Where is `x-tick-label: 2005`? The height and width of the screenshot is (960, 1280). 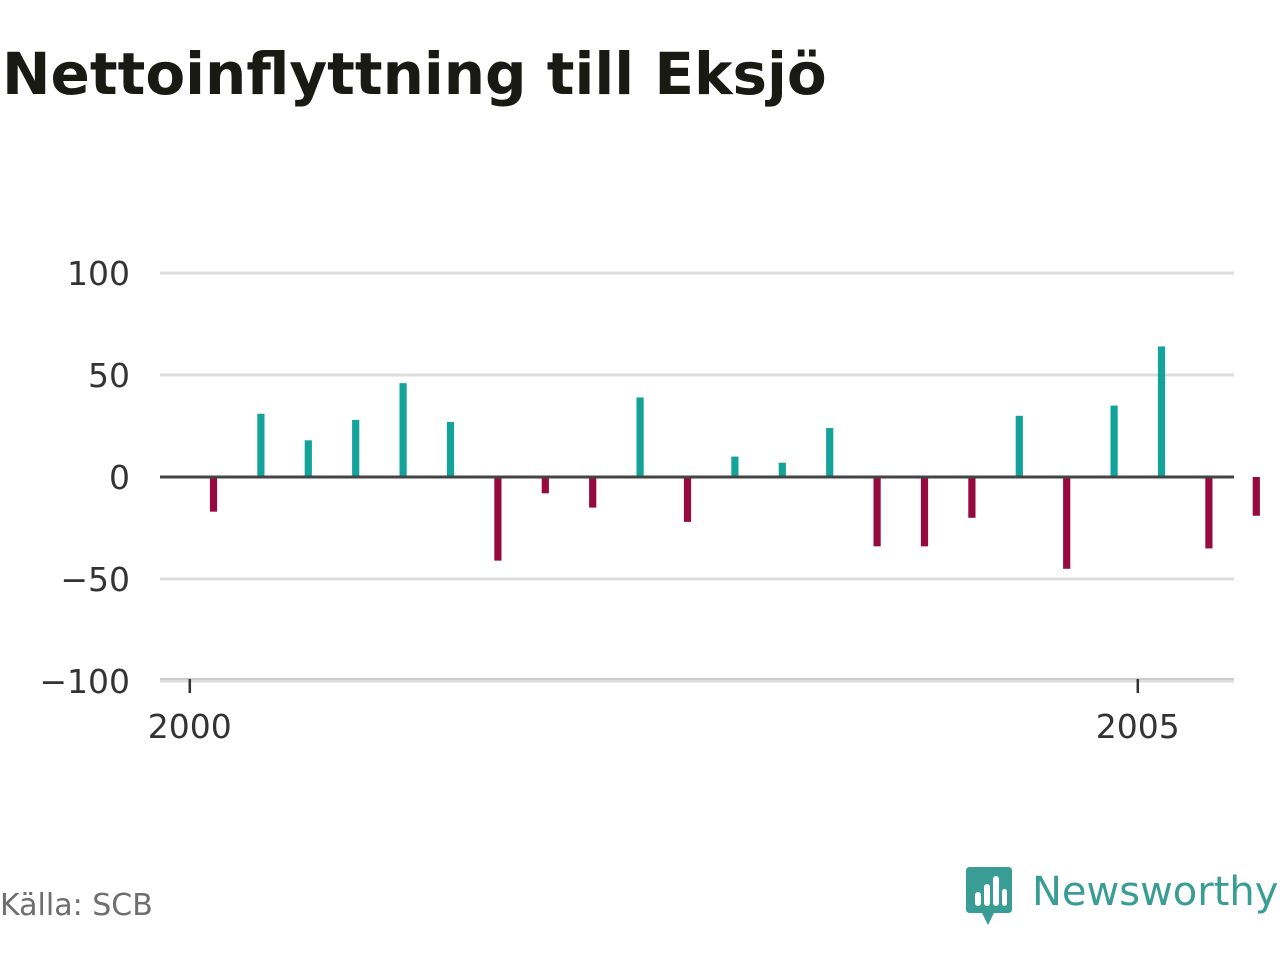
x-tick-label: 2005 is located at coordinates (1138, 726).